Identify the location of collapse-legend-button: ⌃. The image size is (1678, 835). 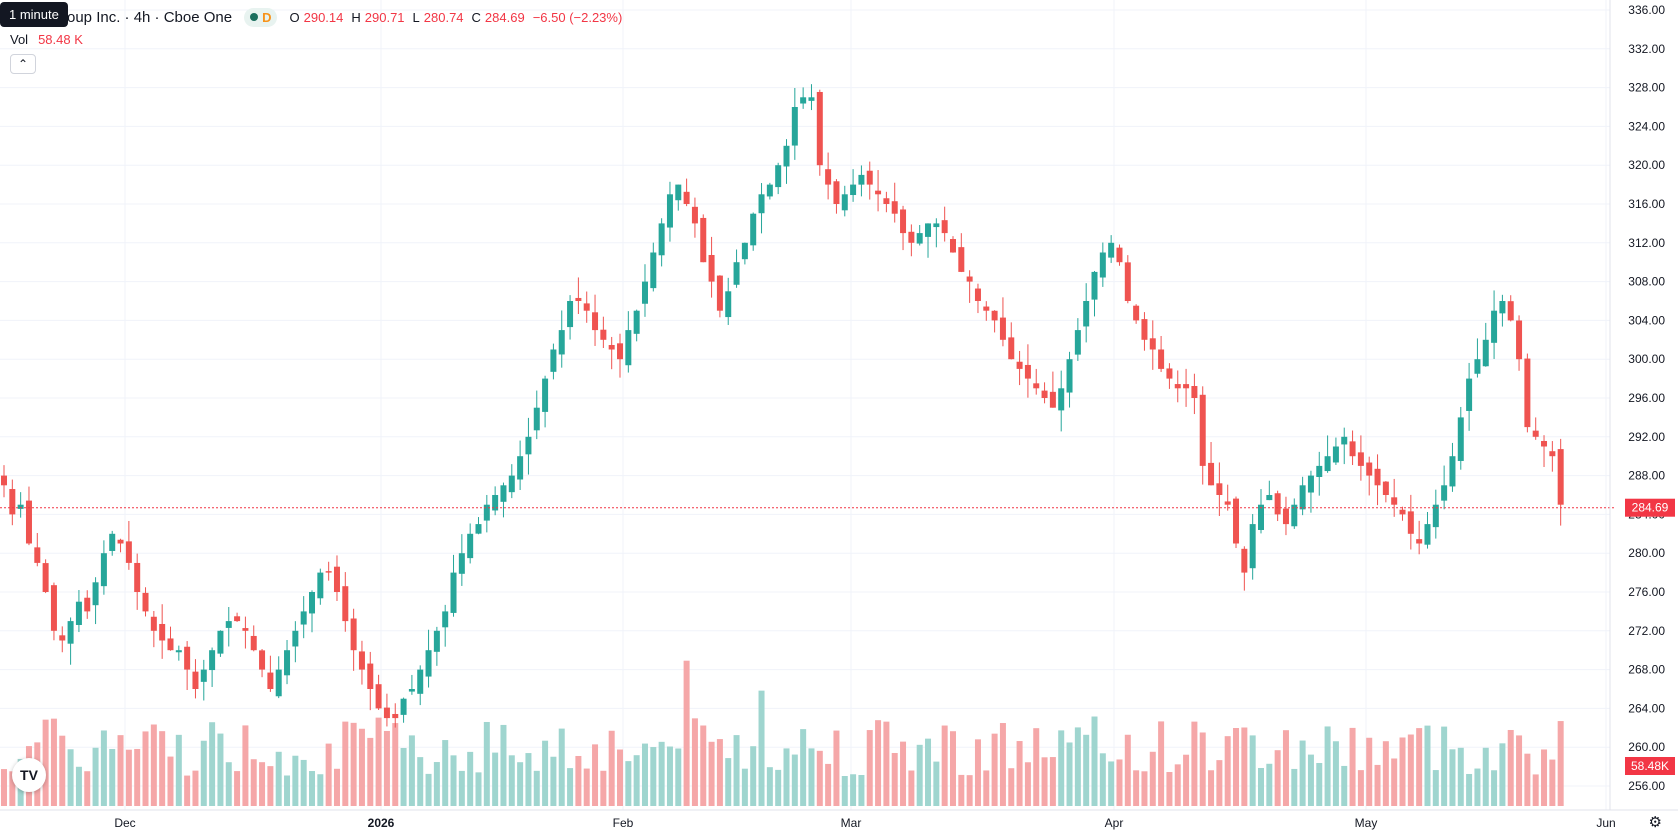
(23, 64).